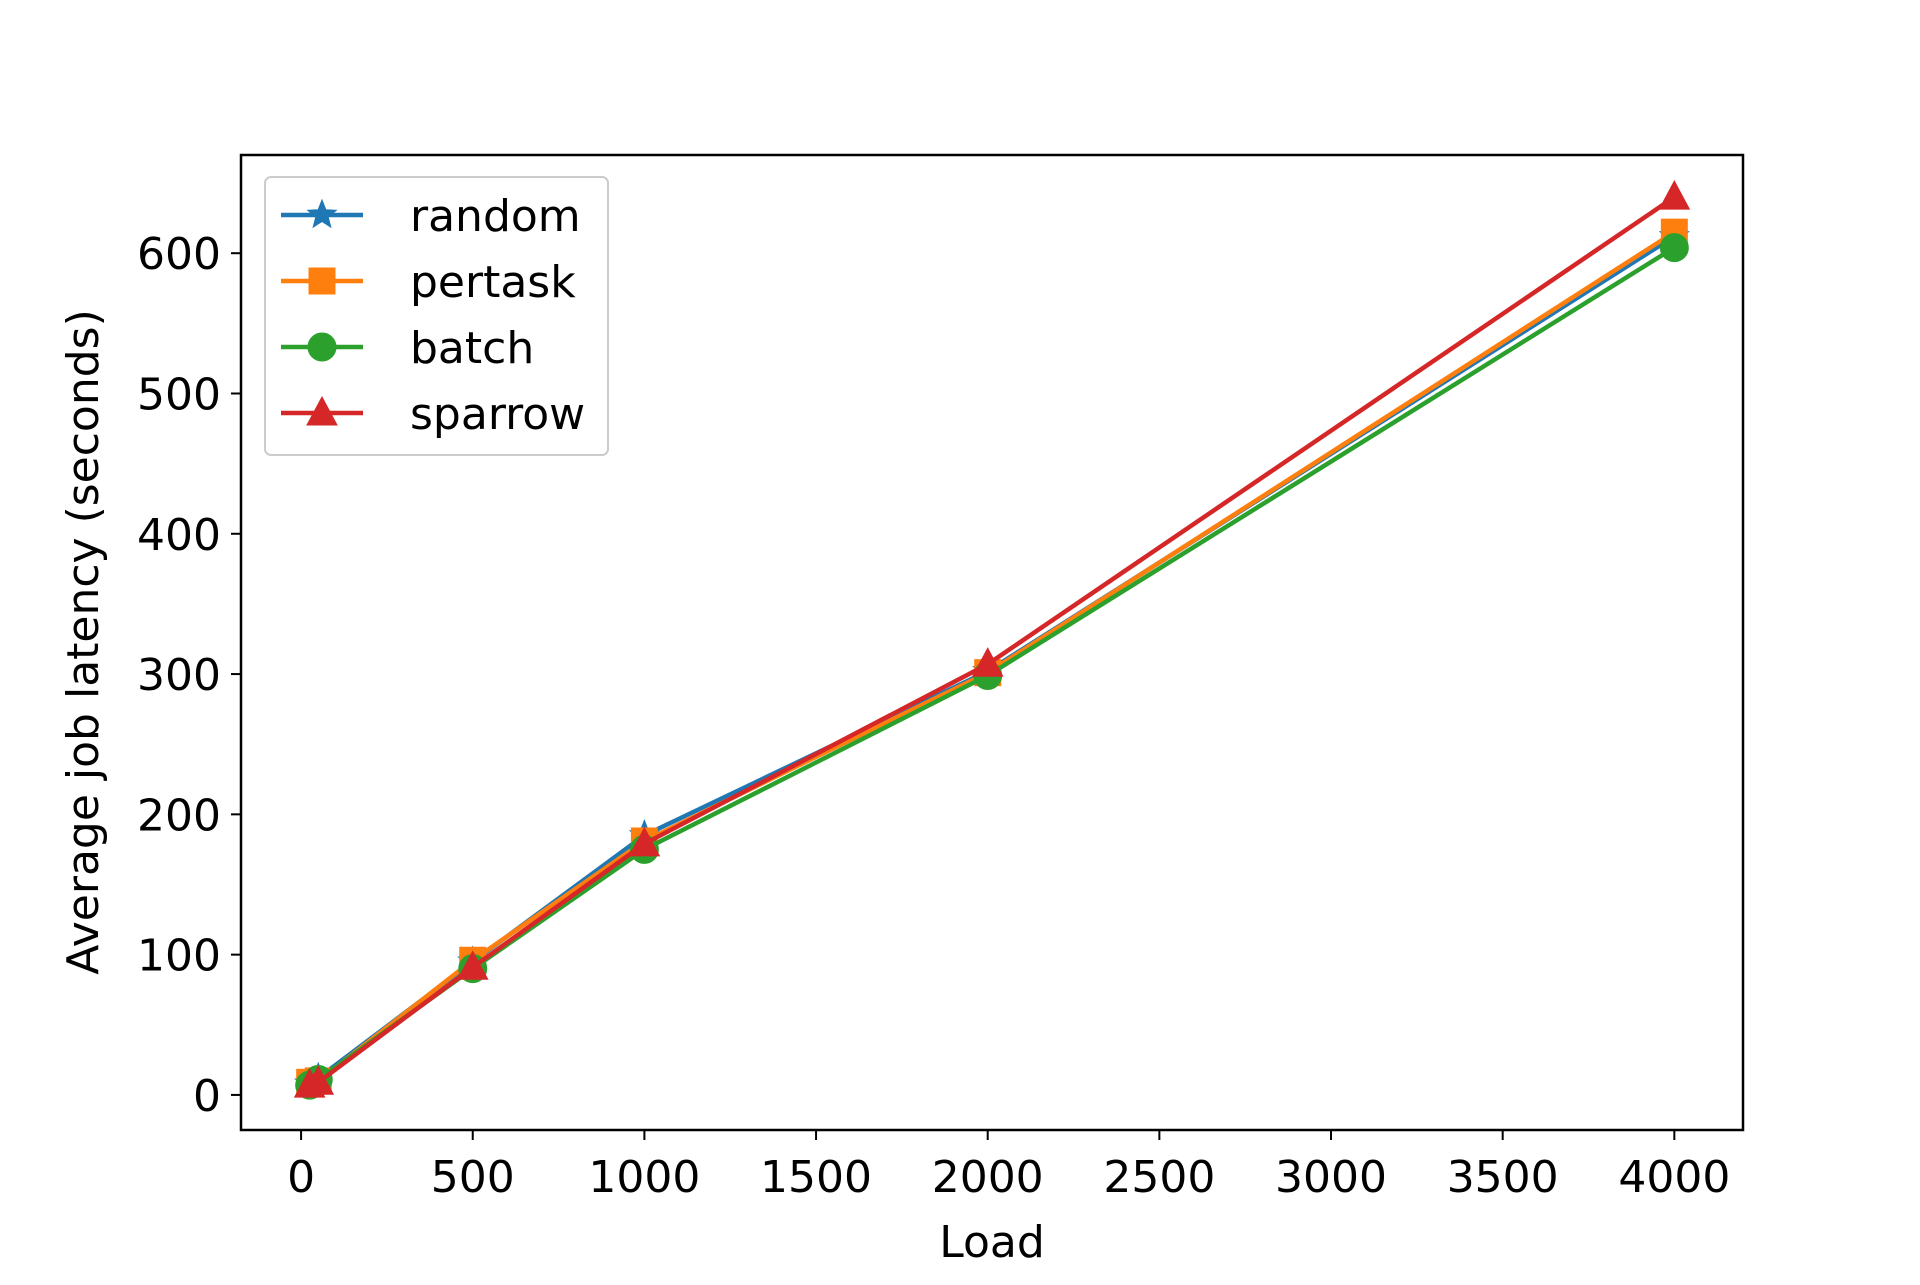  Describe the element at coordinates (207, 1096) in the screenshot. I see `y-tick-label: 0` at that location.